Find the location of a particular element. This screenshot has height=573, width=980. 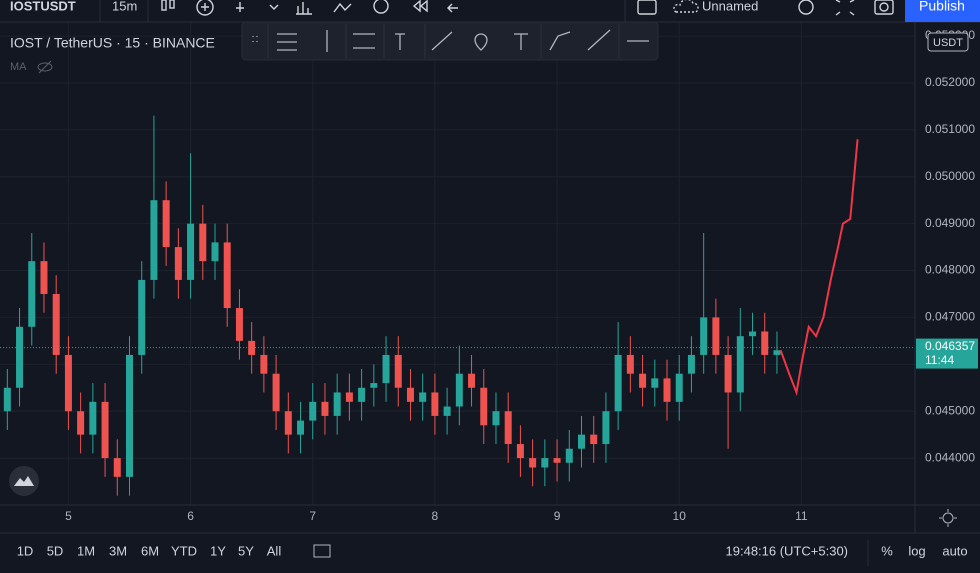

y-tick-label: 0.049000 is located at coordinates (950, 223).